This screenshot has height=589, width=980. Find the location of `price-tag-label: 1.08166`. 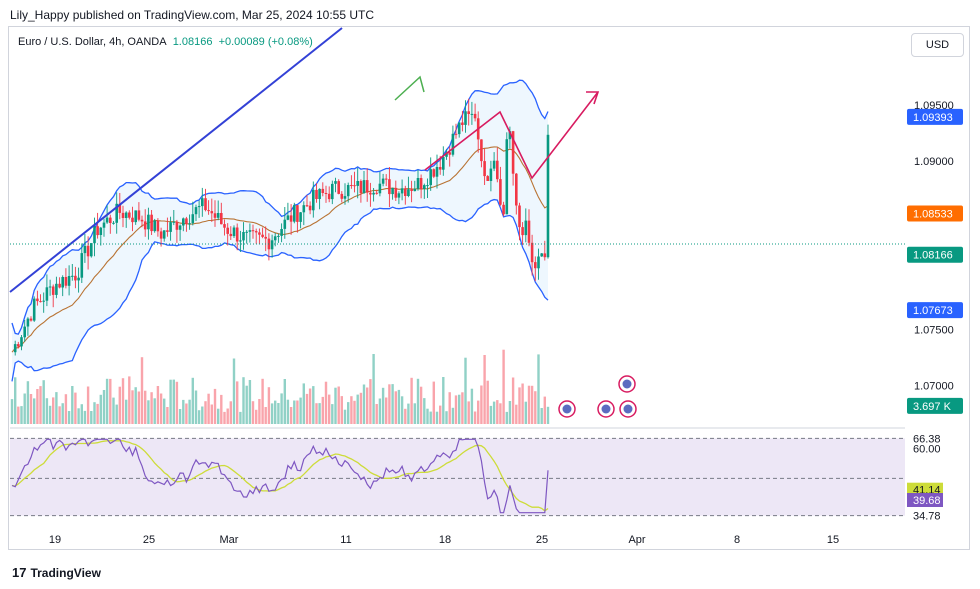

price-tag-label: 1.08166 is located at coordinates (933, 256).